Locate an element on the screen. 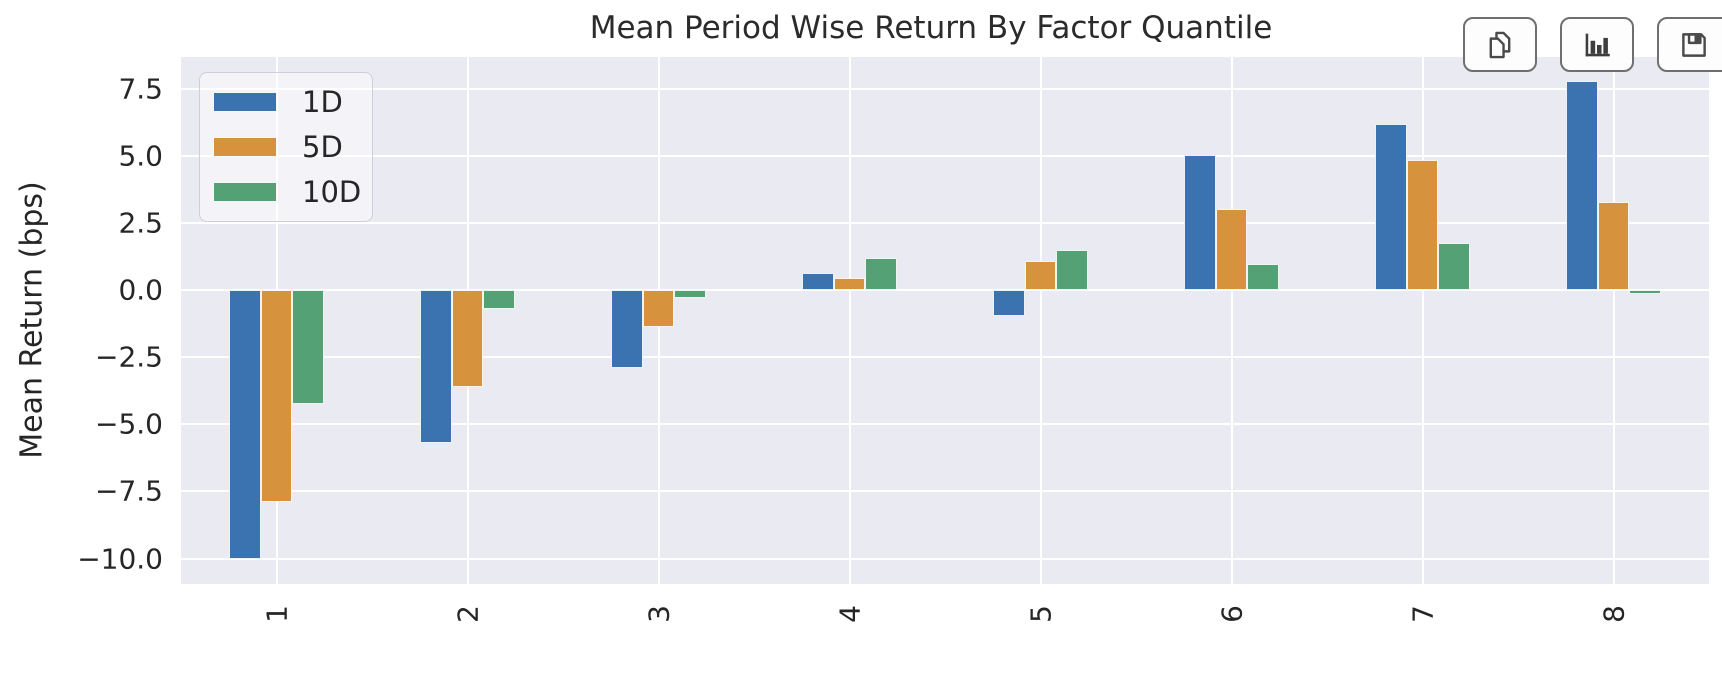 The height and width of the screenshot is (676, 1722). x-tick-label: 5 is located at coordinates (1040, 614).